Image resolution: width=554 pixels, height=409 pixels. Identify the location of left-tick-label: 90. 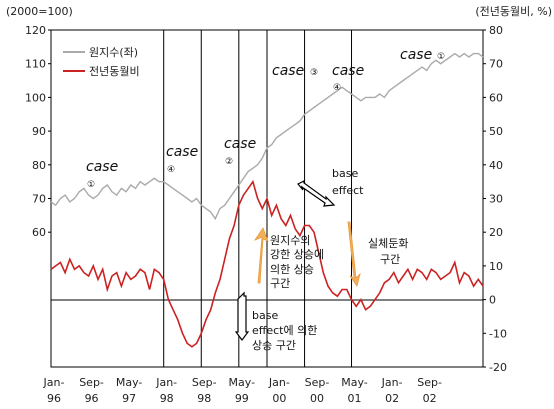
(39, 131).